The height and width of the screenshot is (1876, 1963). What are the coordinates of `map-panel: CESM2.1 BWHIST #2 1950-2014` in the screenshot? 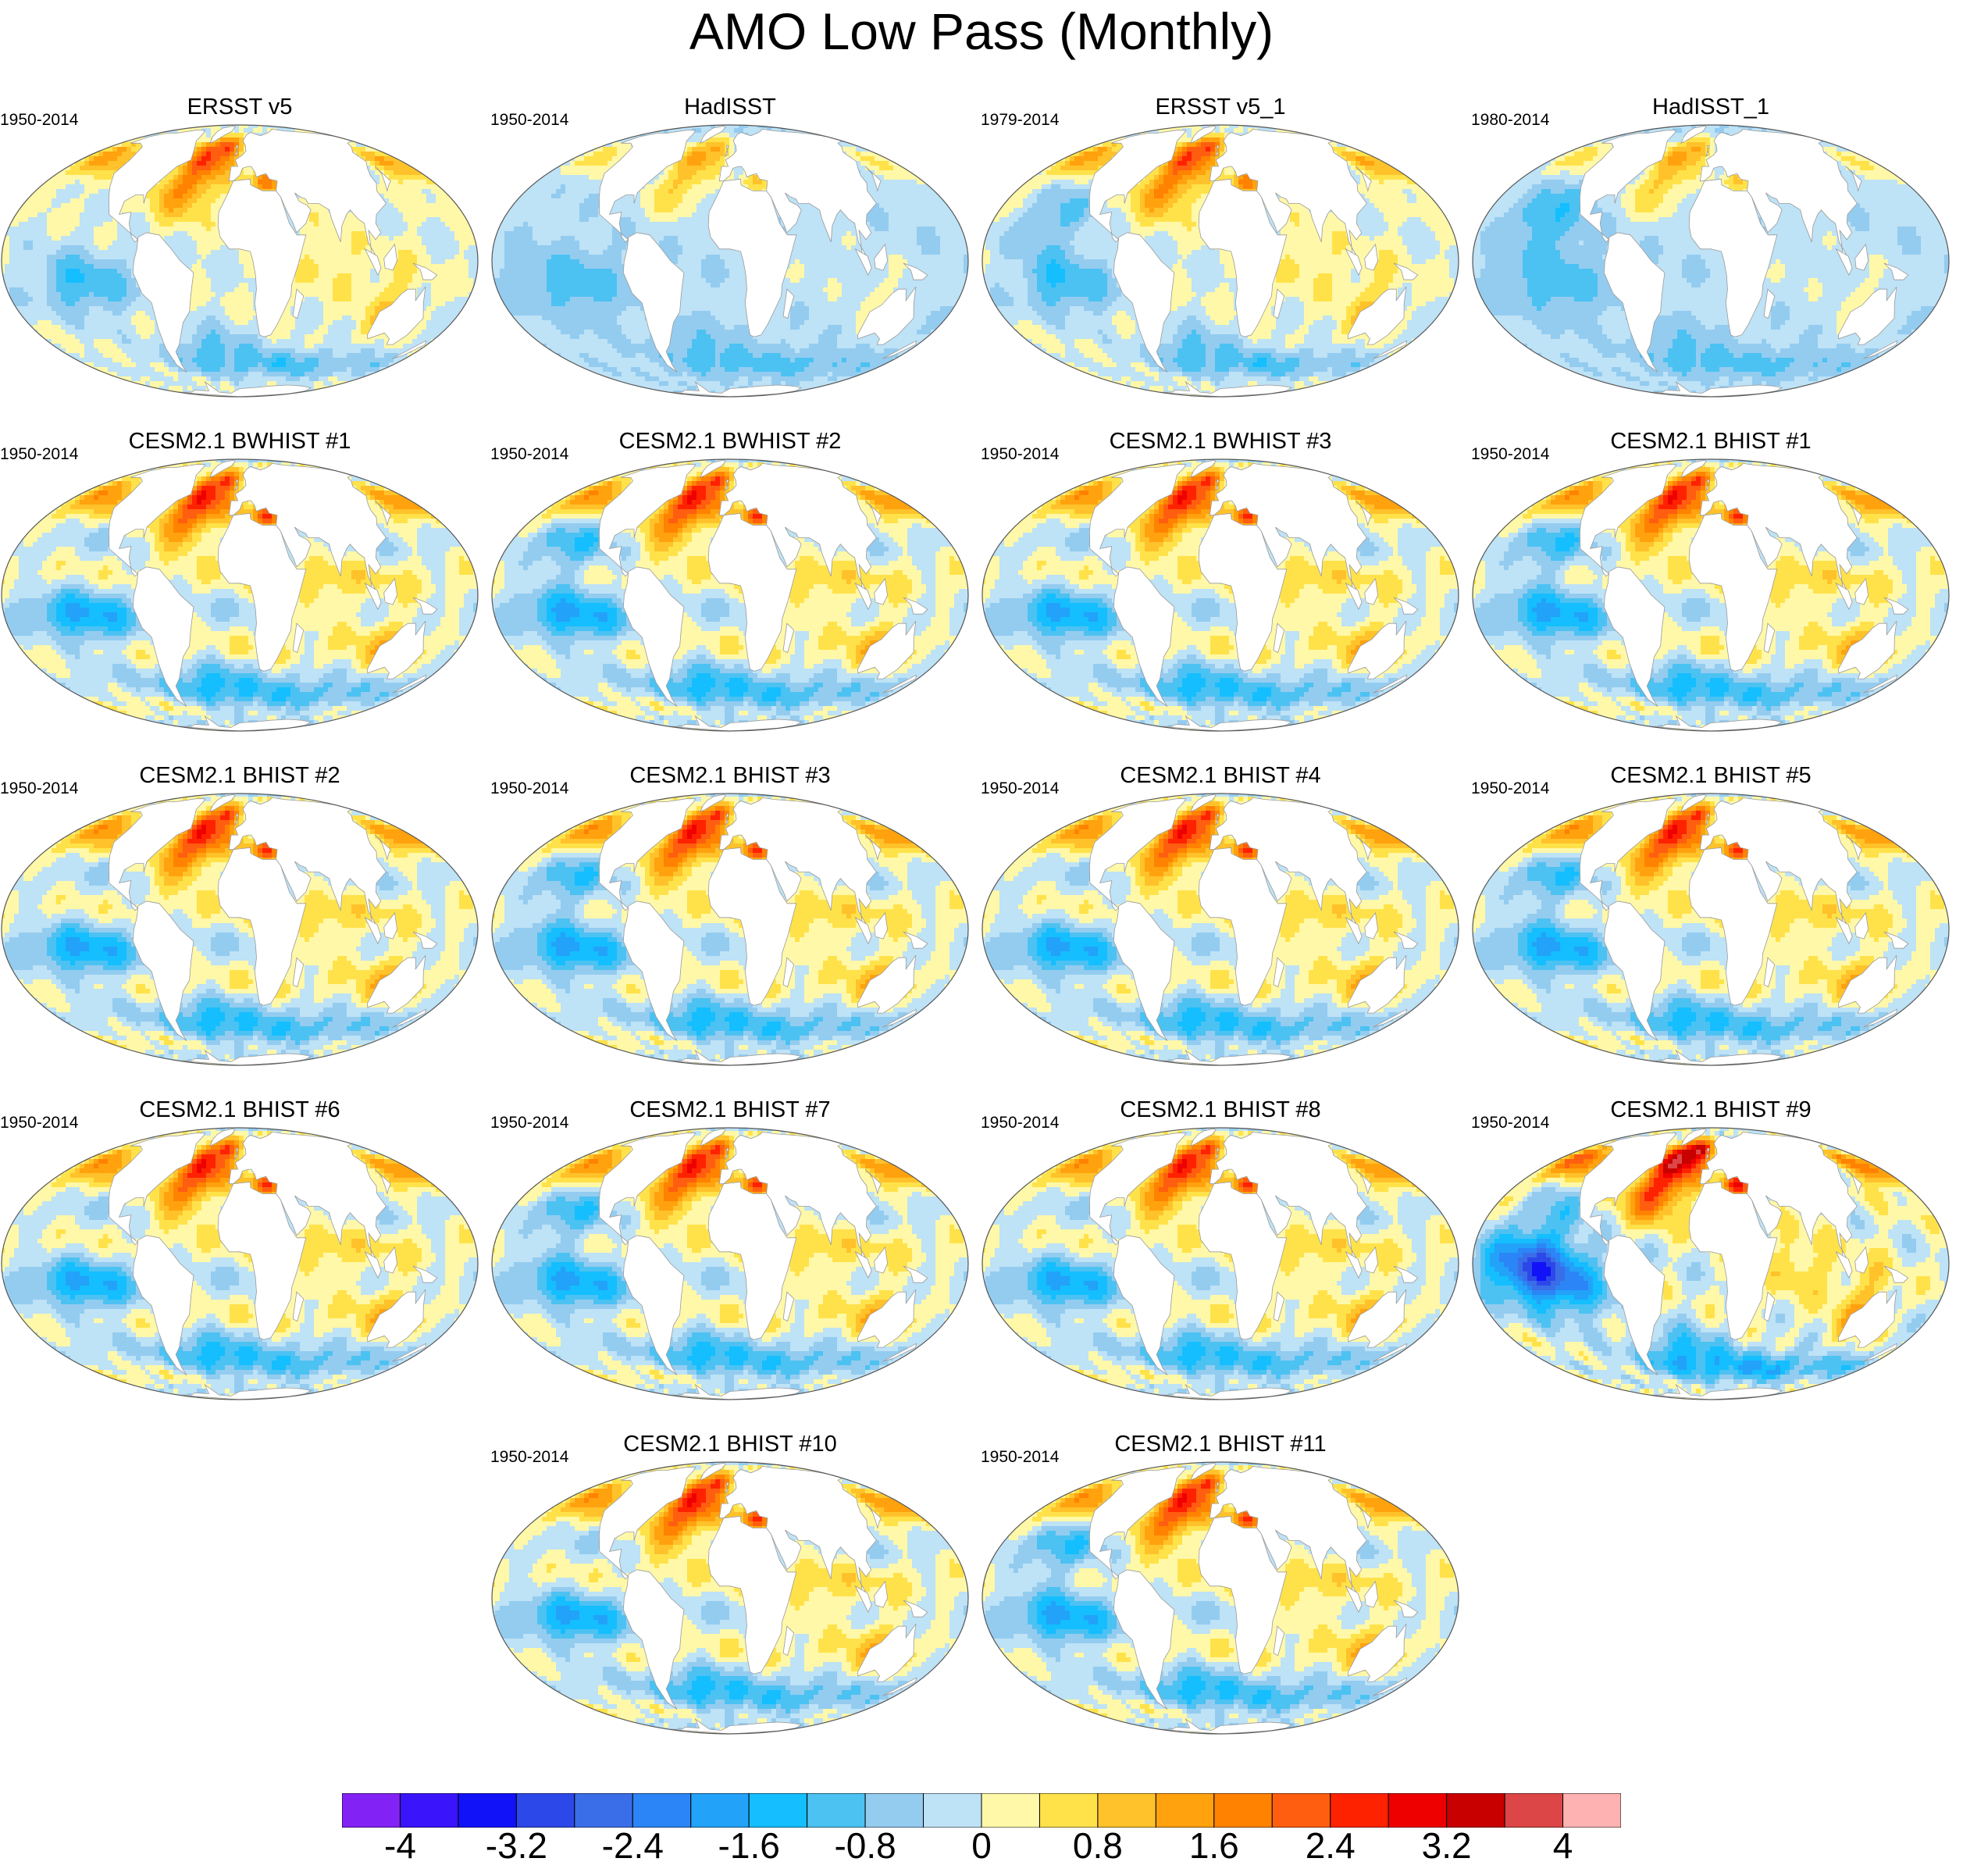 It's located at (730, 580).